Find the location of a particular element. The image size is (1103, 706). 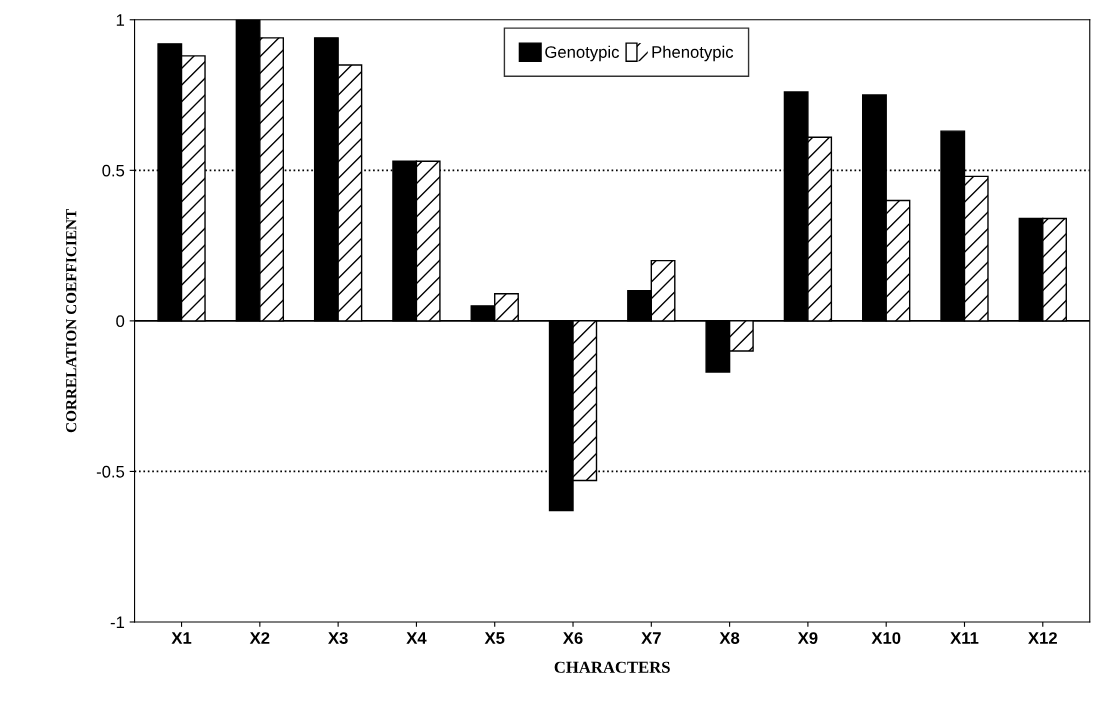

x-tick-label: X12 is located at coordinates (1042, 638).